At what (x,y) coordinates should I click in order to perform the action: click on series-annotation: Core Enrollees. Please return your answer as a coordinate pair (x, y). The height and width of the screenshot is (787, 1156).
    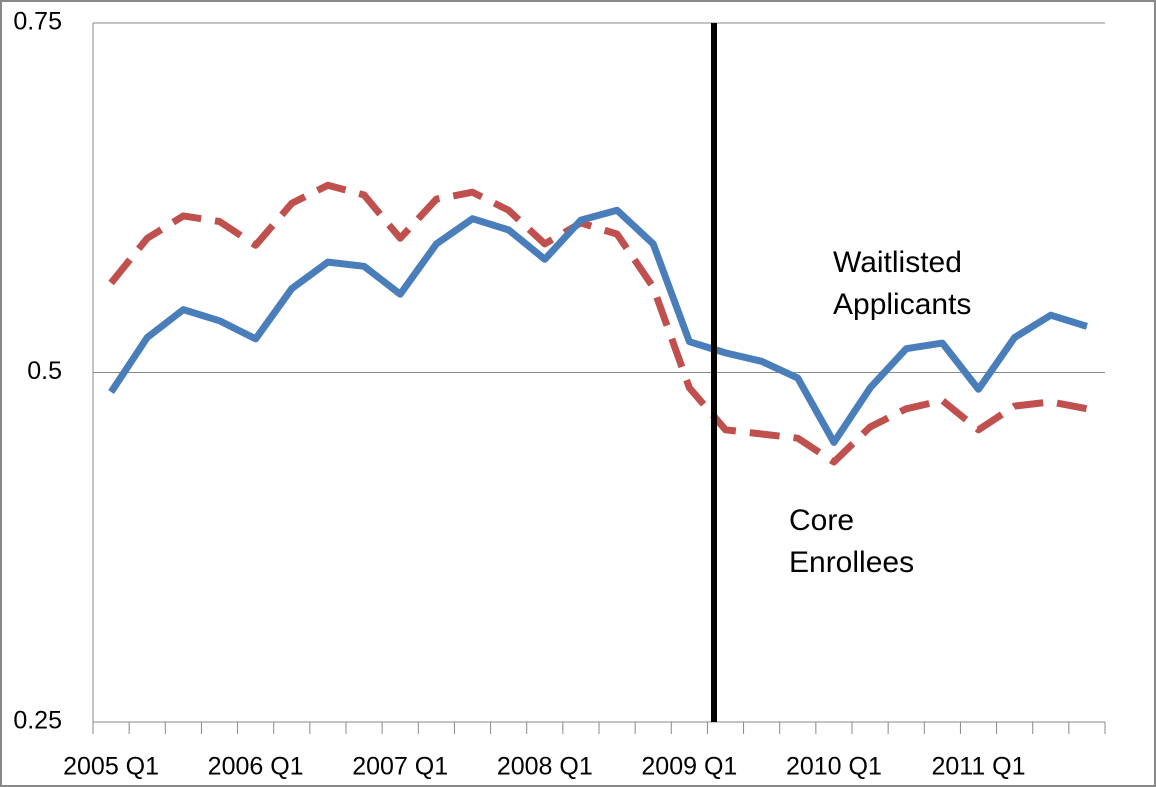
    Looking at the image, I should click on (852, 541).